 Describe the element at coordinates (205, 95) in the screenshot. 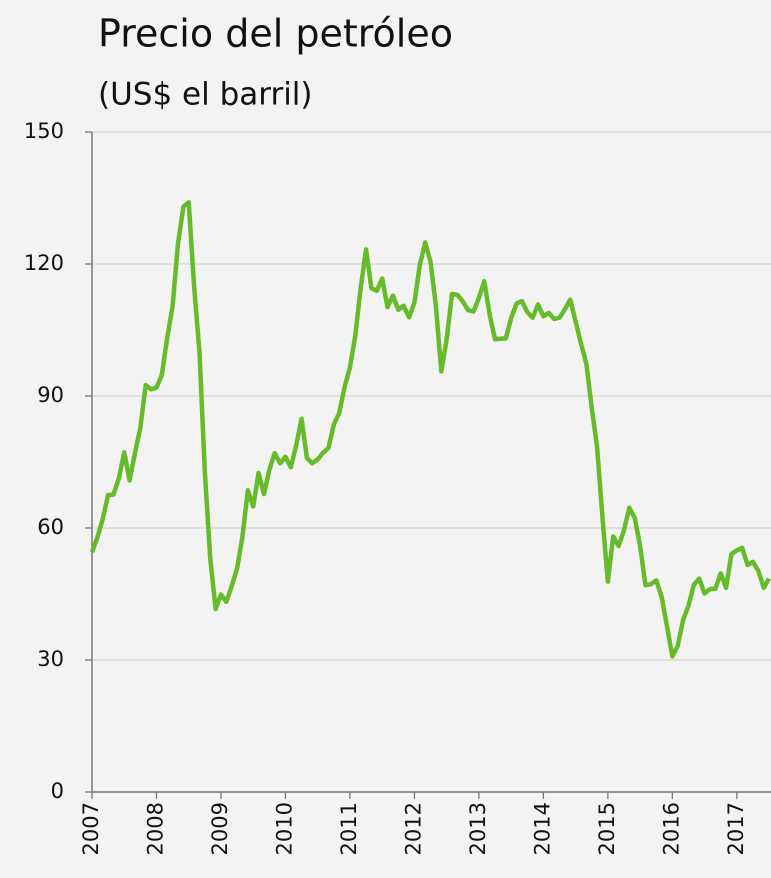

I see `chart-subtitle: (US$ el barril)` at that location.